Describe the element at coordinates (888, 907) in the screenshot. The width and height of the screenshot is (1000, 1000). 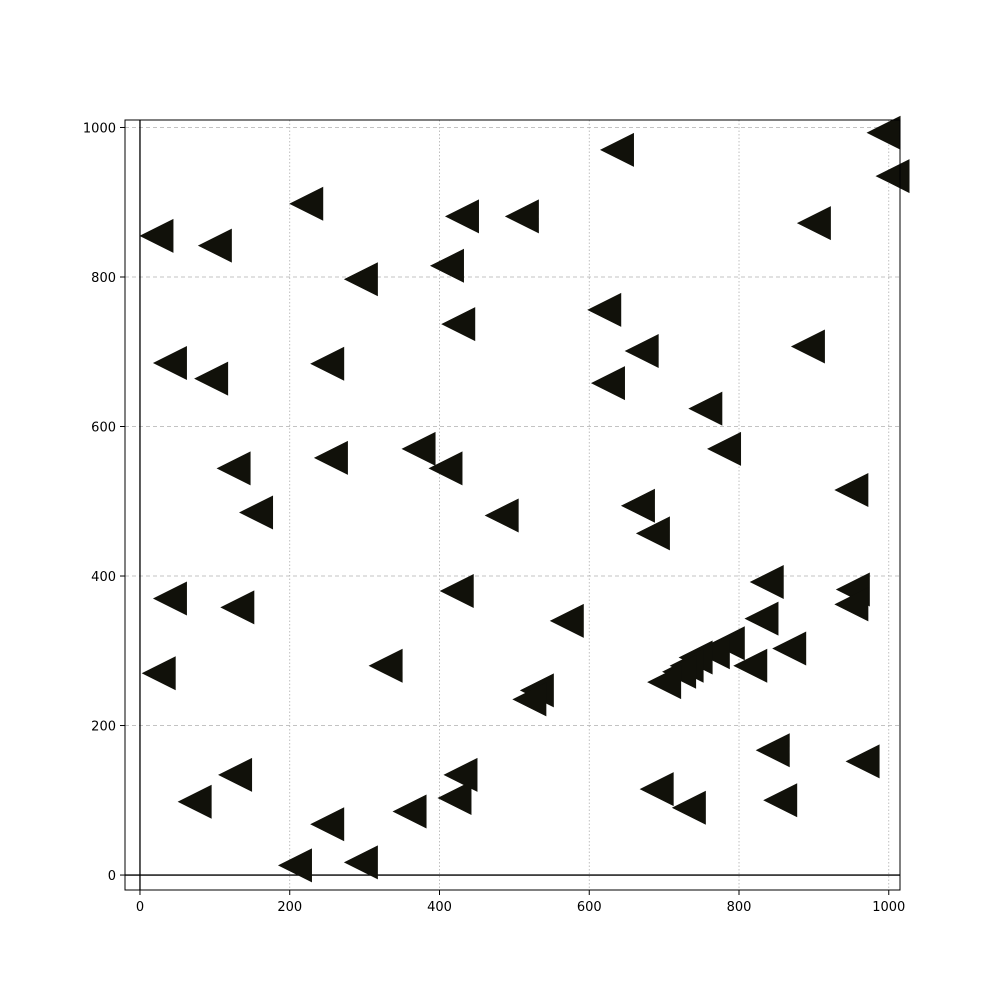
I see `x-tick-label: 1000` at that location.